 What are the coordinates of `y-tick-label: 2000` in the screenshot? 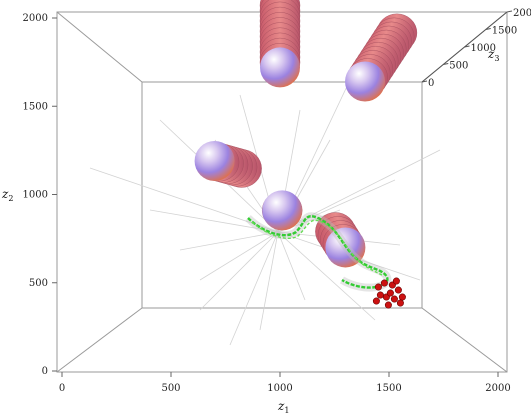 It's located at (35, 18).